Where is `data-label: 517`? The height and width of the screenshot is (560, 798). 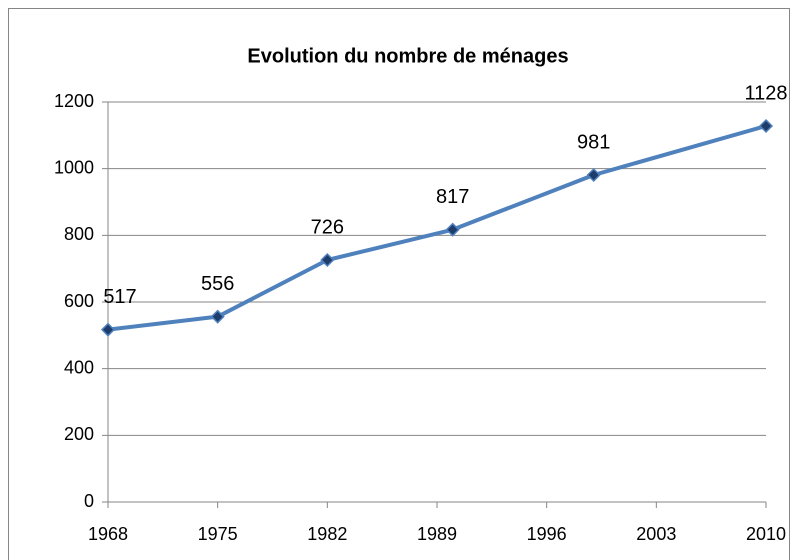
data-label: 517 is located at coordinates (119, 297).